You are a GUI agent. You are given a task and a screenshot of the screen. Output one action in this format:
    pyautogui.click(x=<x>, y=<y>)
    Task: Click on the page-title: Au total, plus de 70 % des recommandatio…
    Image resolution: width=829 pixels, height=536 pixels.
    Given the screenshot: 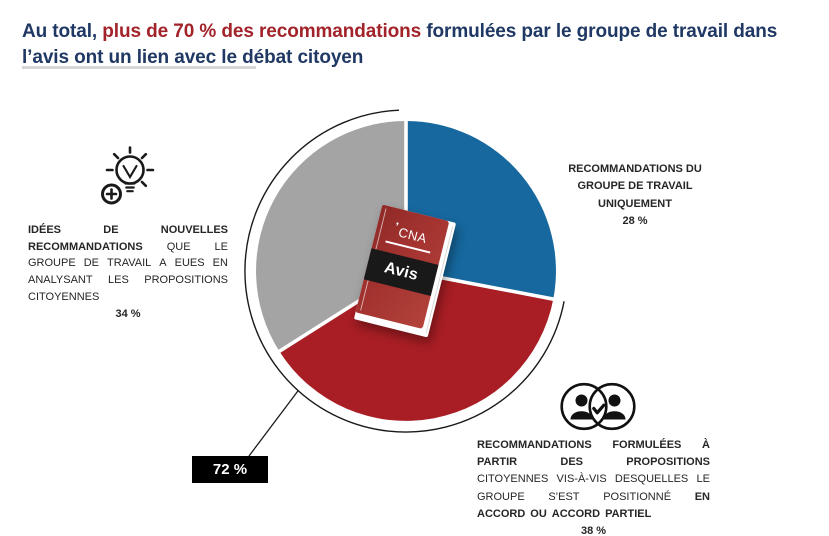 What is the action you would take?
    pyautogui.click(x=411, y=45)
    